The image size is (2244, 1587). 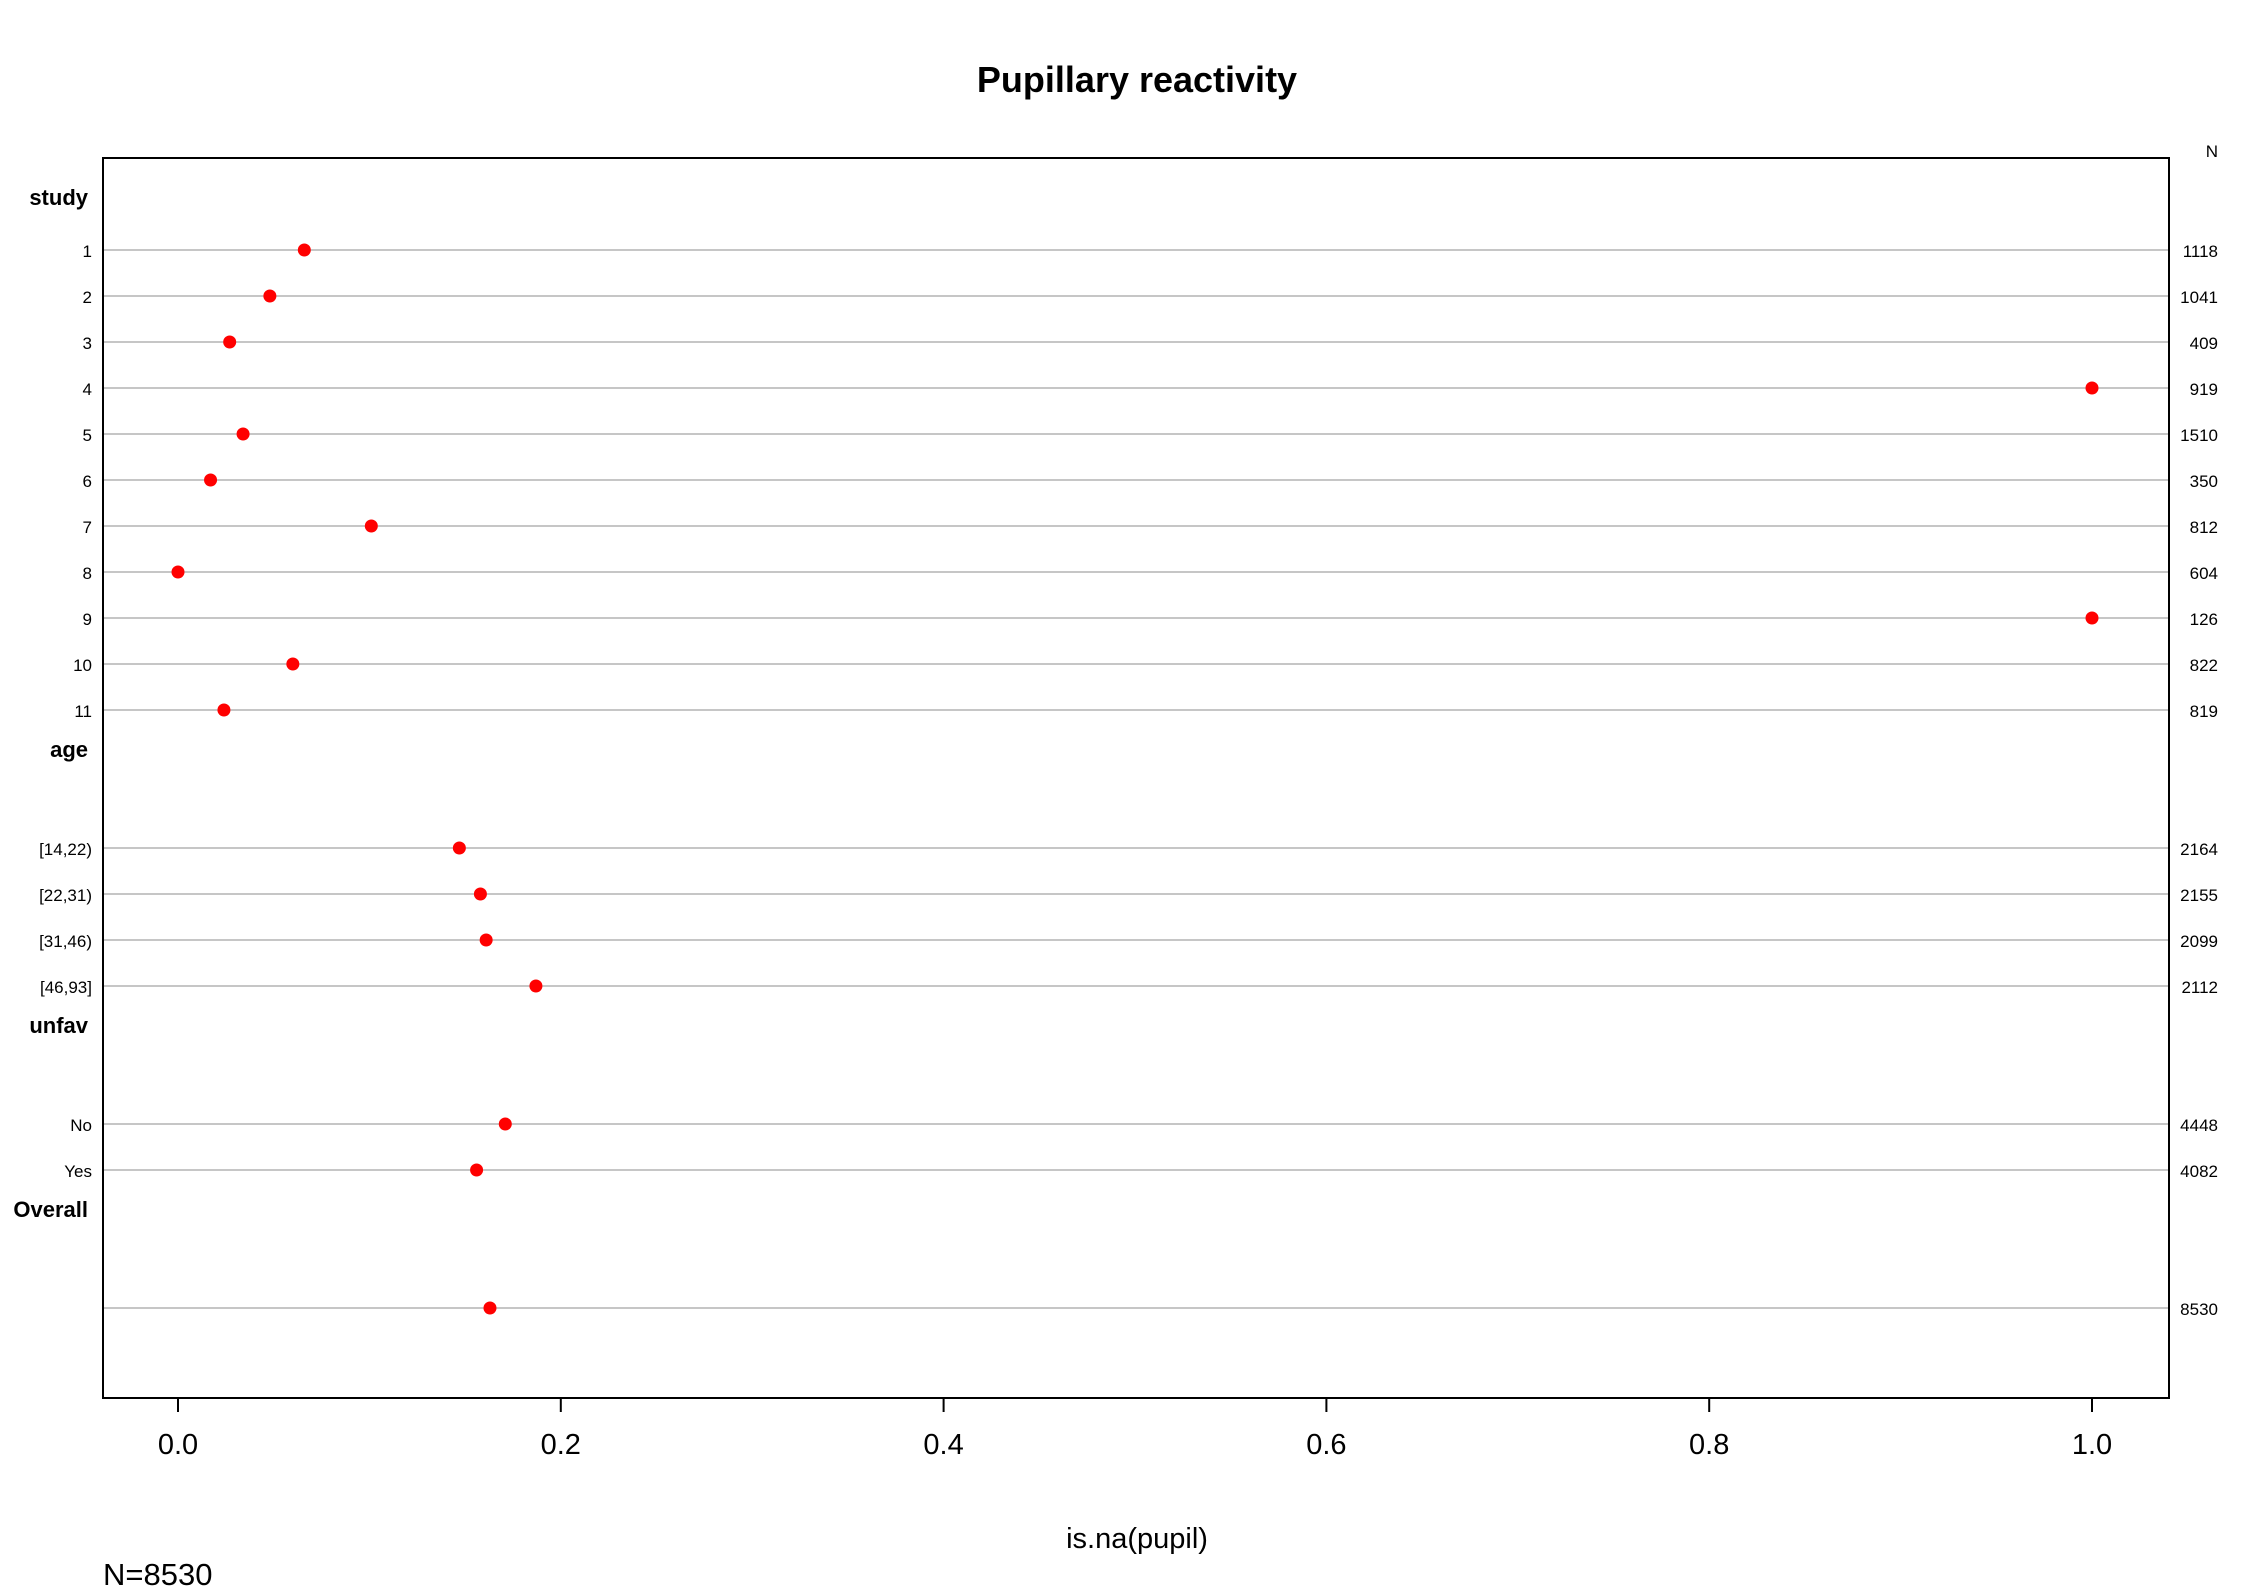 What do you see at coordinates (178, 1445) in the screenshot?
I see `x-tick-label: 0.0` at bounding box center [178, 1445].